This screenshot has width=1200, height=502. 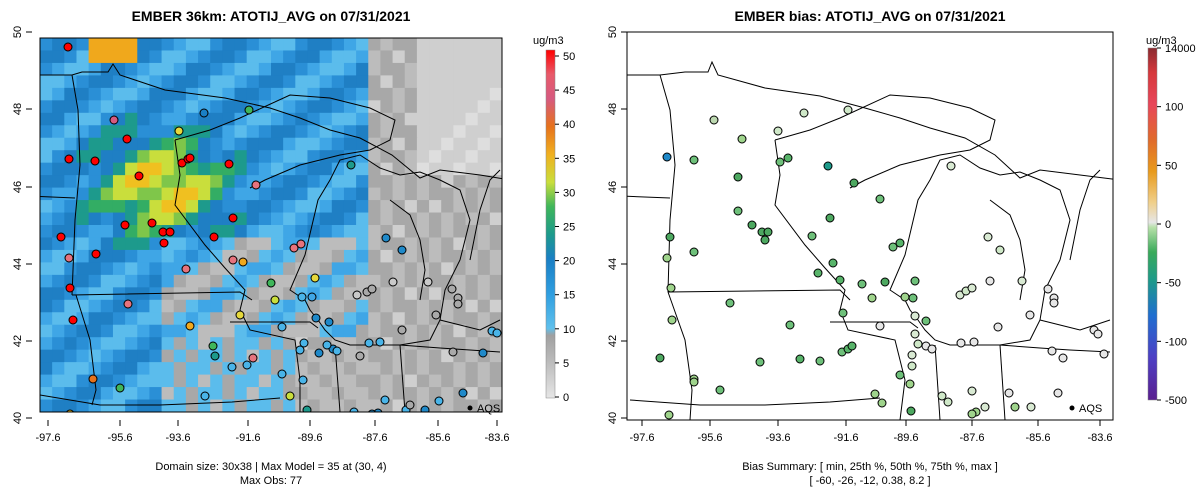 What do you see at coordinates (777, 438) in the screenshot?
I see `x-tick-label: -93.6` at bounding box center [777, 438].